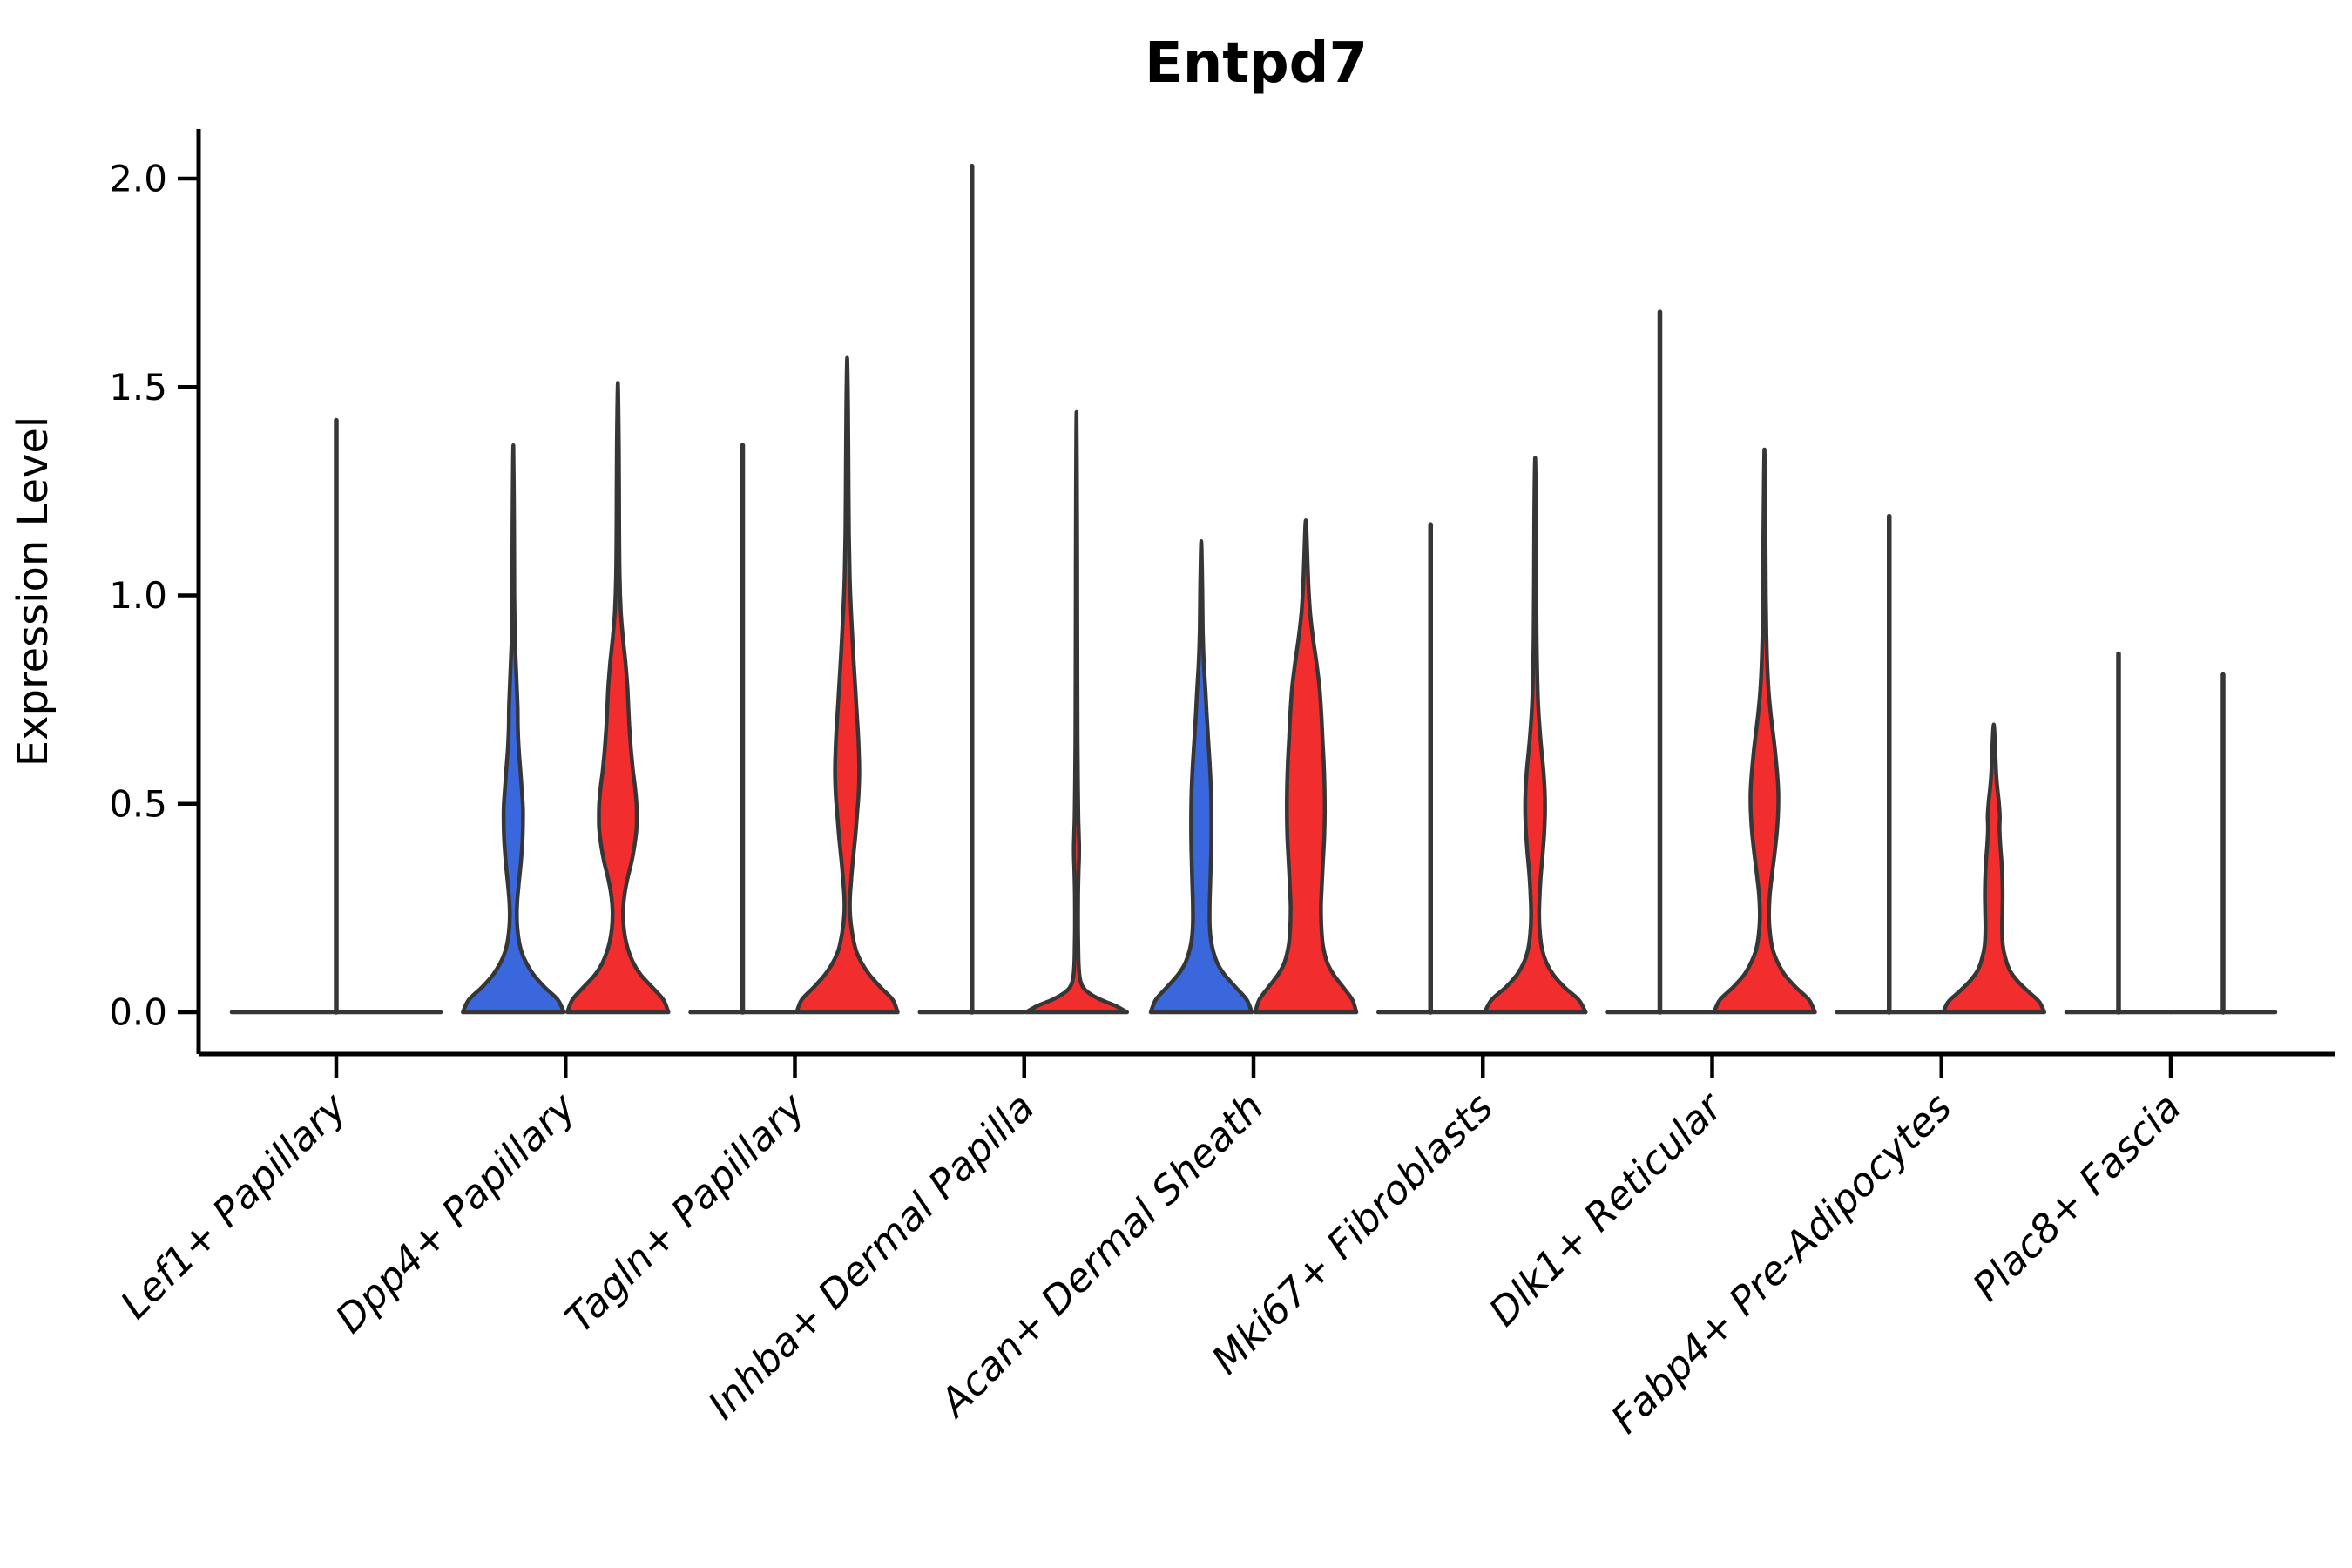 This screenshot has height=1568, width=2352. Describe the element at coordinates (33, 591) in the screenshot. I see `y-axis-label: Expression Level` at that location.